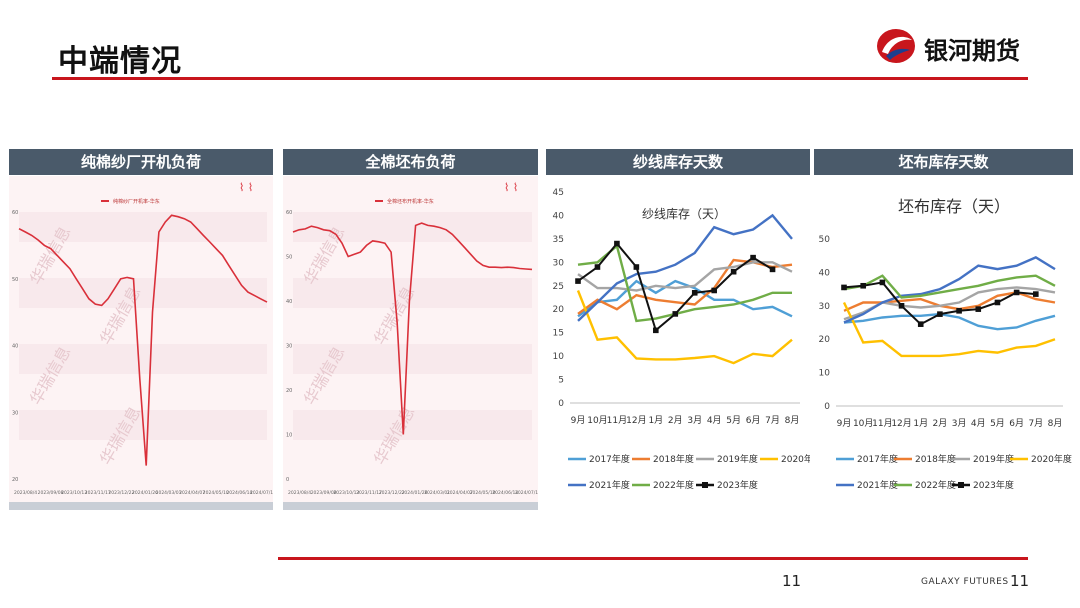 The height and width of the screenshot is (608, 1080). What do you see at coordinates (239, 493) in the screenshot?
I see `x-tick-label: 2024/06/14` at bounding box center [239, 493].